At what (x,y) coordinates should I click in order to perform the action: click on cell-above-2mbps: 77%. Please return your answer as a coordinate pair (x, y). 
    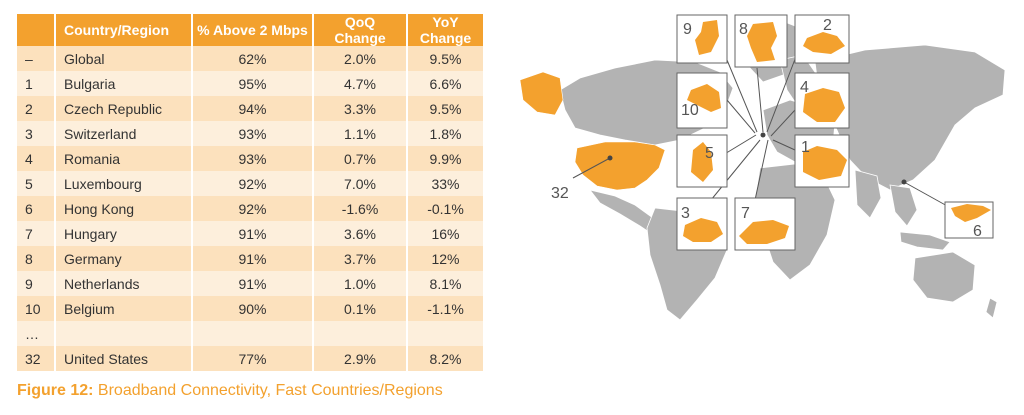
    Looking at the image, I should click on (253, 358).